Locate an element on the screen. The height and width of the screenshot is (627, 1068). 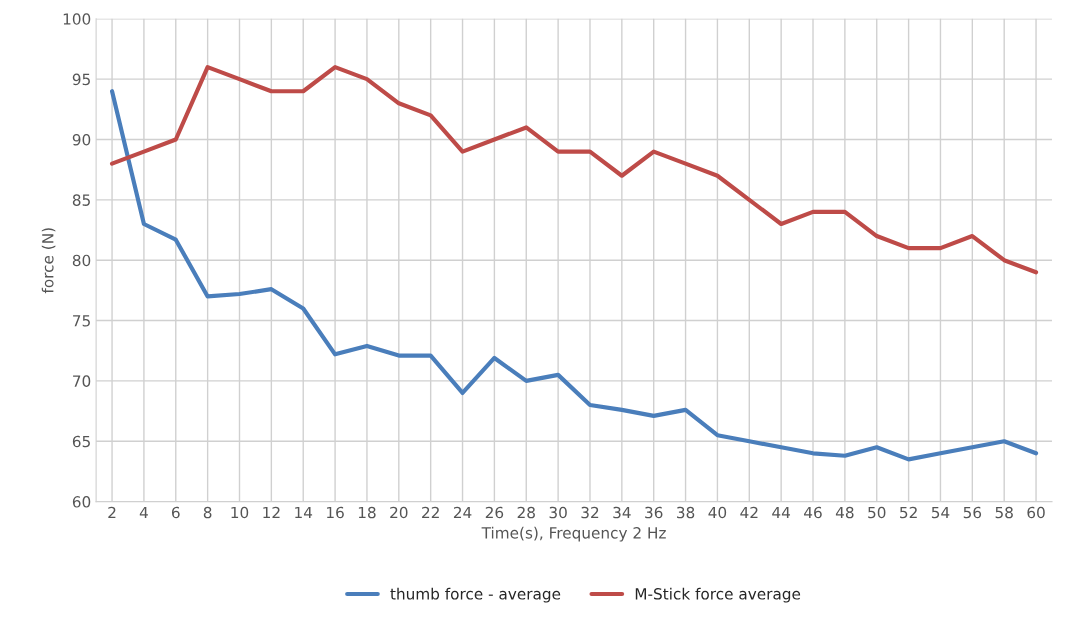
x-axis-title: Time(s), Frequency 2 Hz is located at coordinates (573, 534).